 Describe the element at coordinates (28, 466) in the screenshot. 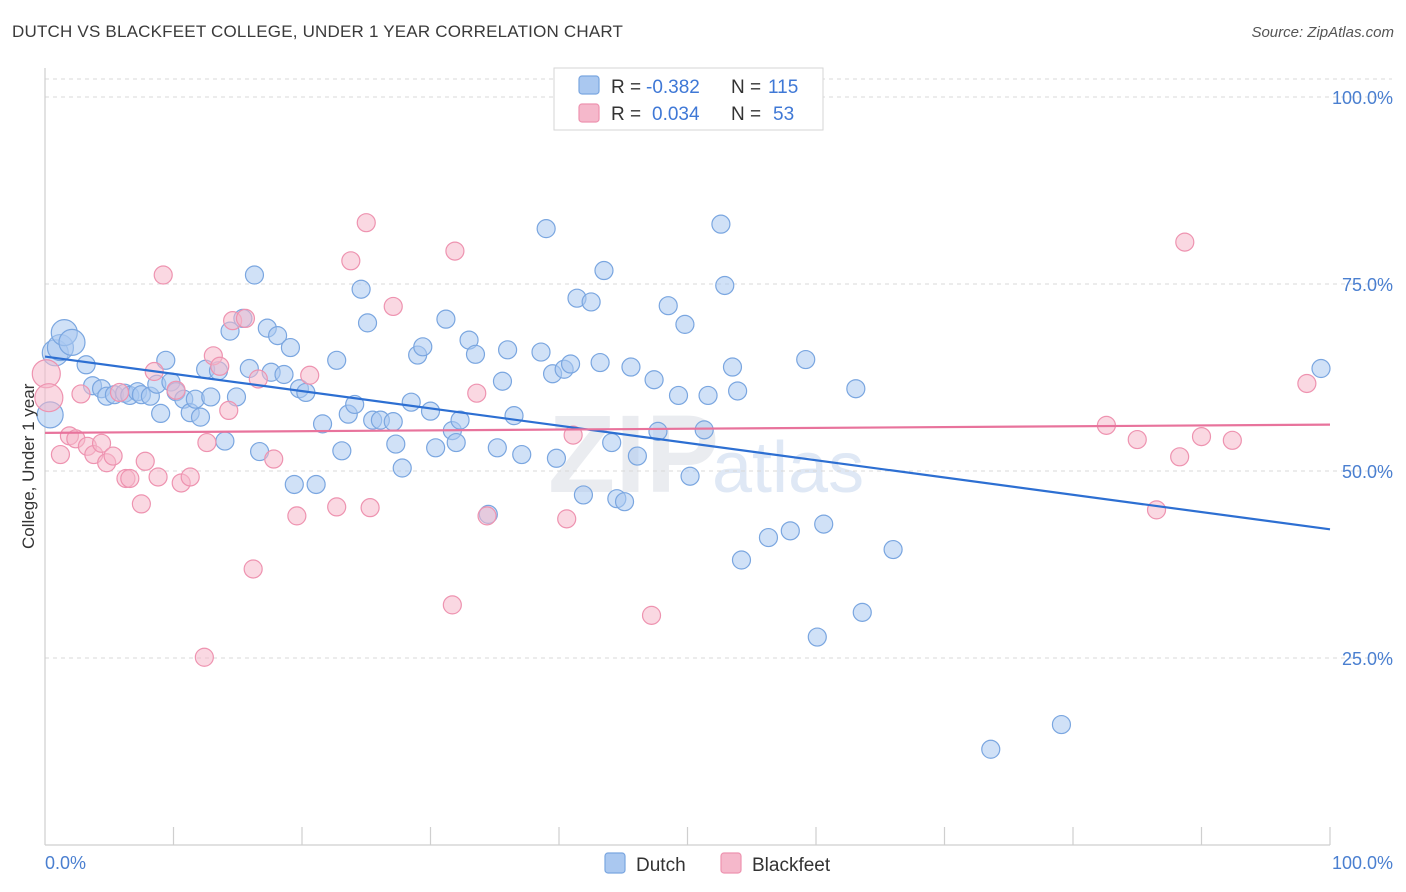

I see `y-axis-label: College, Under 1 year` at that location.